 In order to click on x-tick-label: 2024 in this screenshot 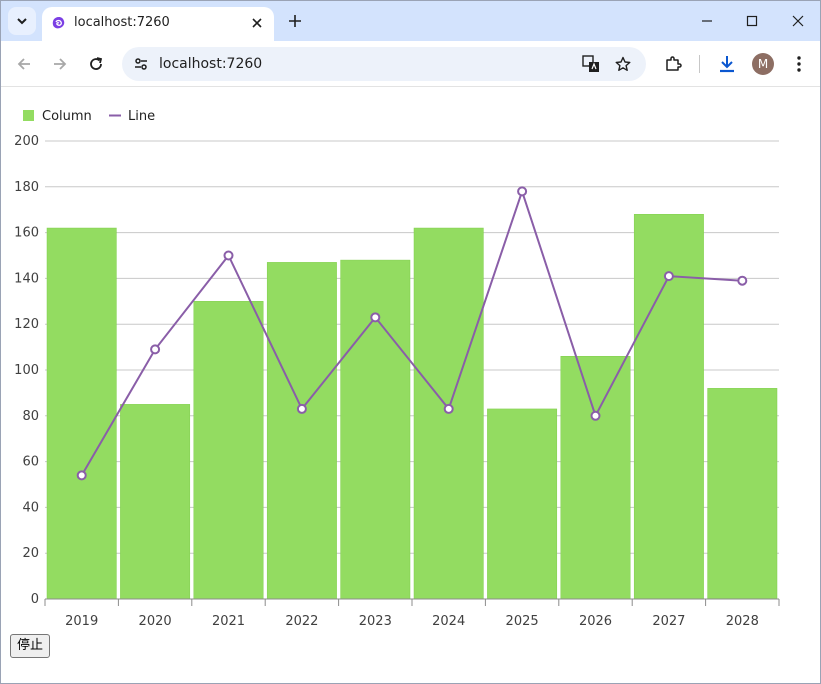, I will do `click(448, 621)`.